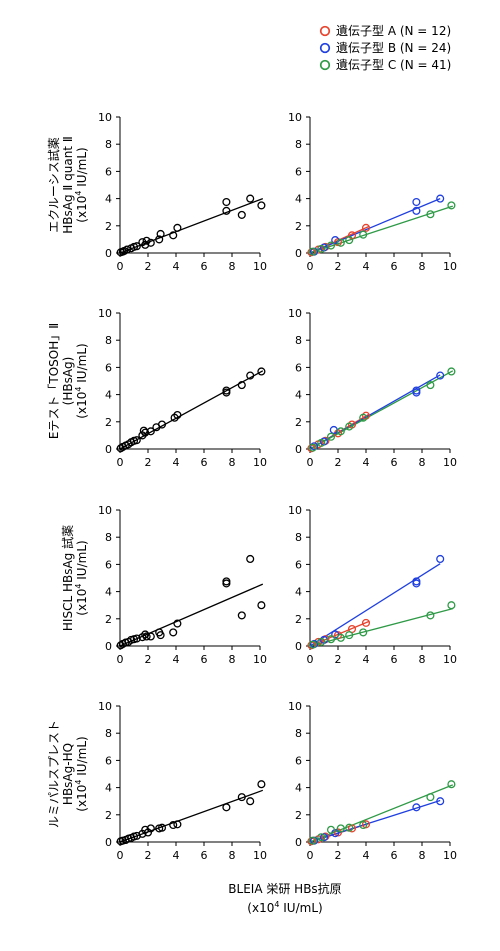  I want to click on panel-r1-genotype: 0 2 4 6 8 10 0 2 4 6 8 10, so click(372, 388).